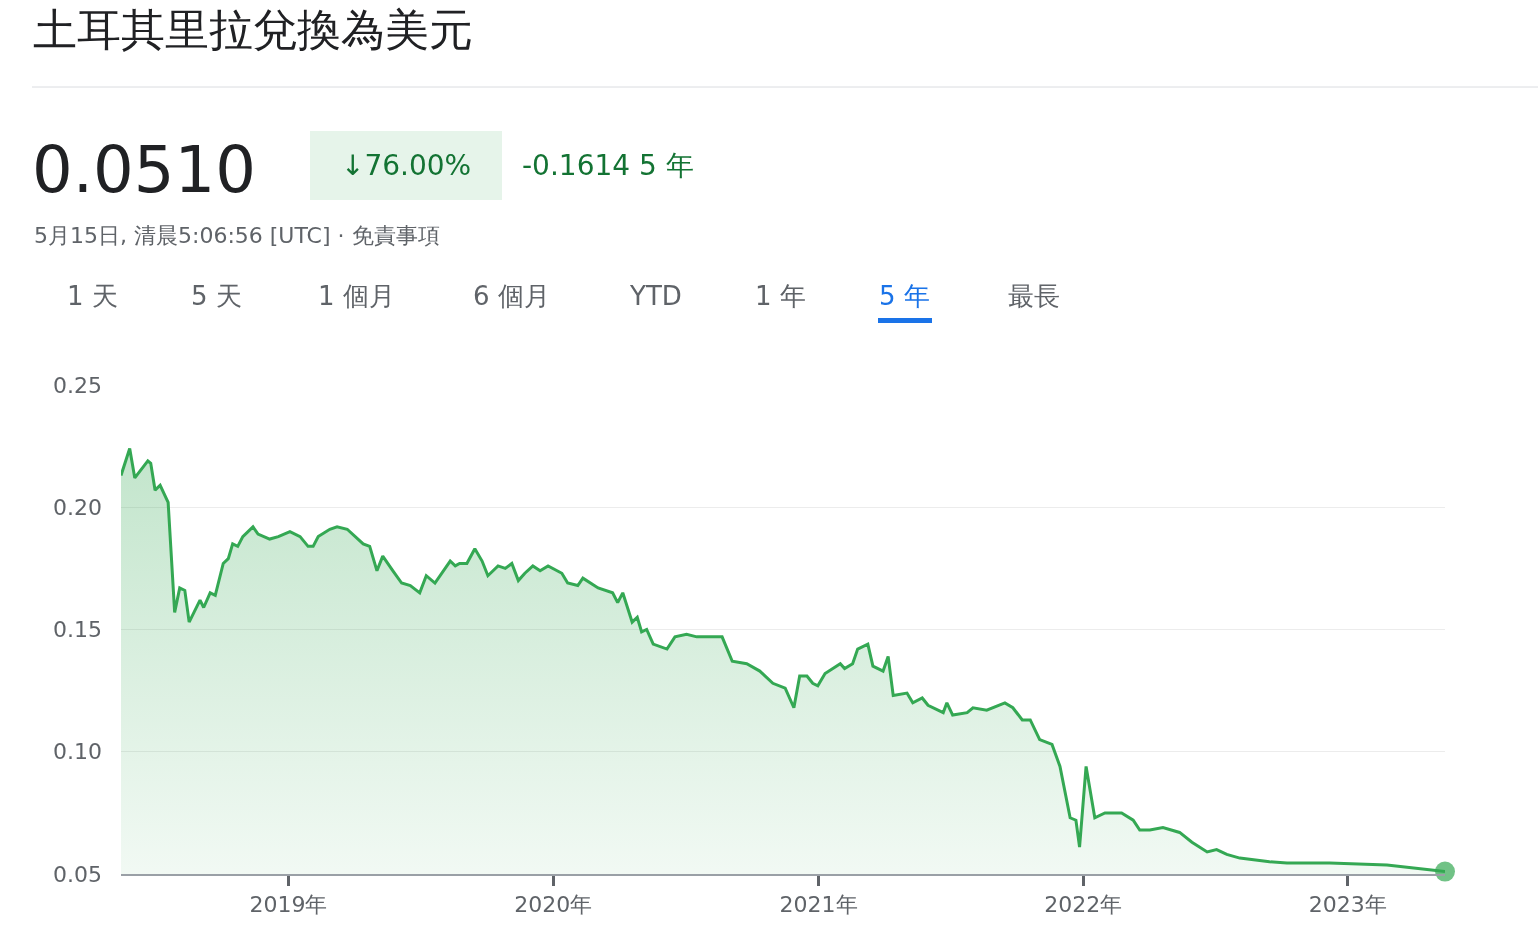 Image resolution: width=1538 pixels, height=938 pixels. Describe the element at coordinates (655, 296) in the screenshot. I see `text: YTD` at that location.